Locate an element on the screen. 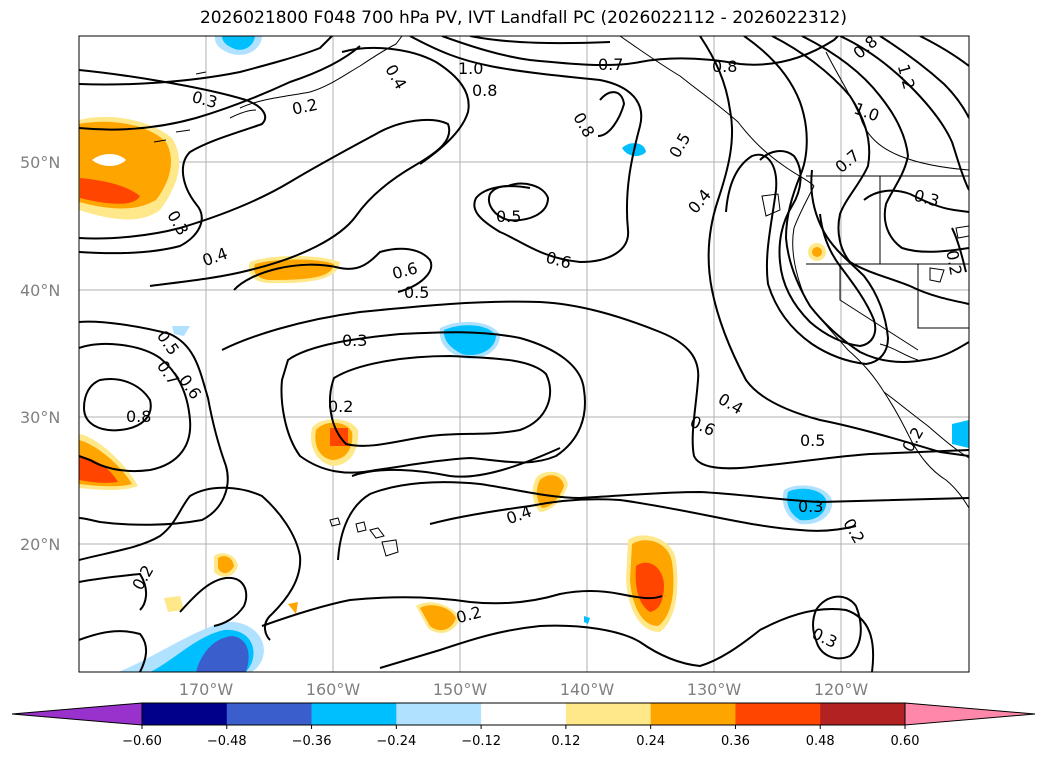 Image resolution: width=1047 pixels, height=765 pixels. colorbar-tick-label: −0.36 is located at coordinates (312, 741).